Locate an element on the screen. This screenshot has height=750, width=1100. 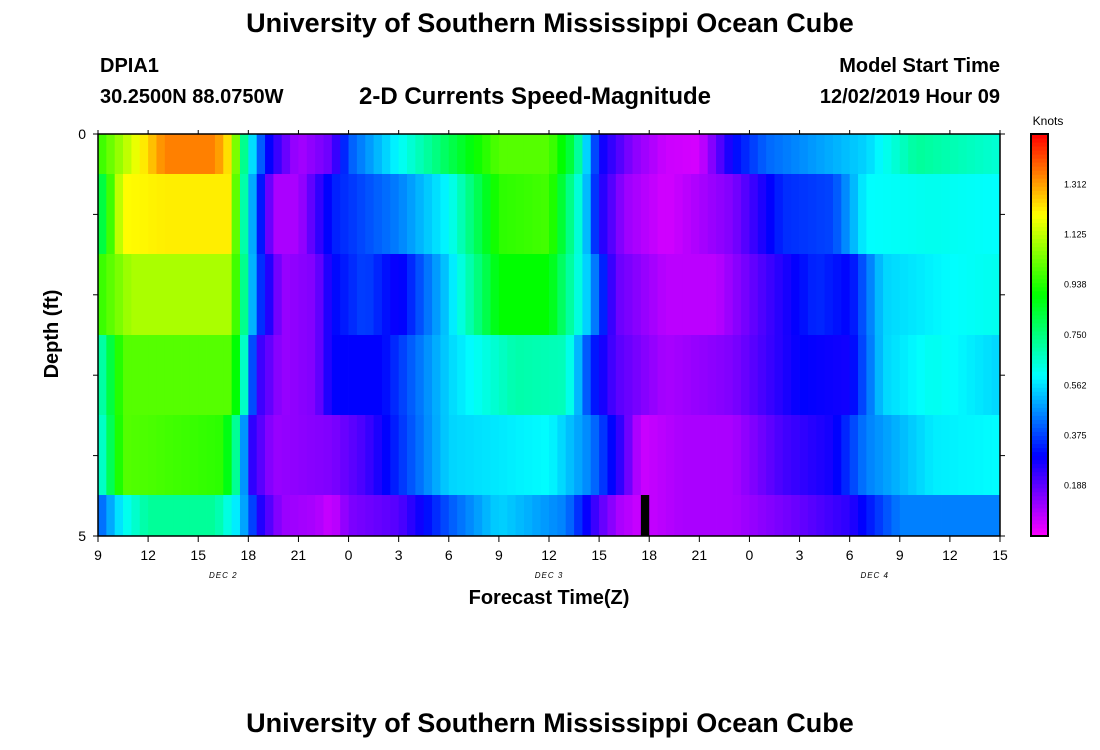
chart-title: 2-D Currents Speed-Magnitude is located at coordinates (535, 96).